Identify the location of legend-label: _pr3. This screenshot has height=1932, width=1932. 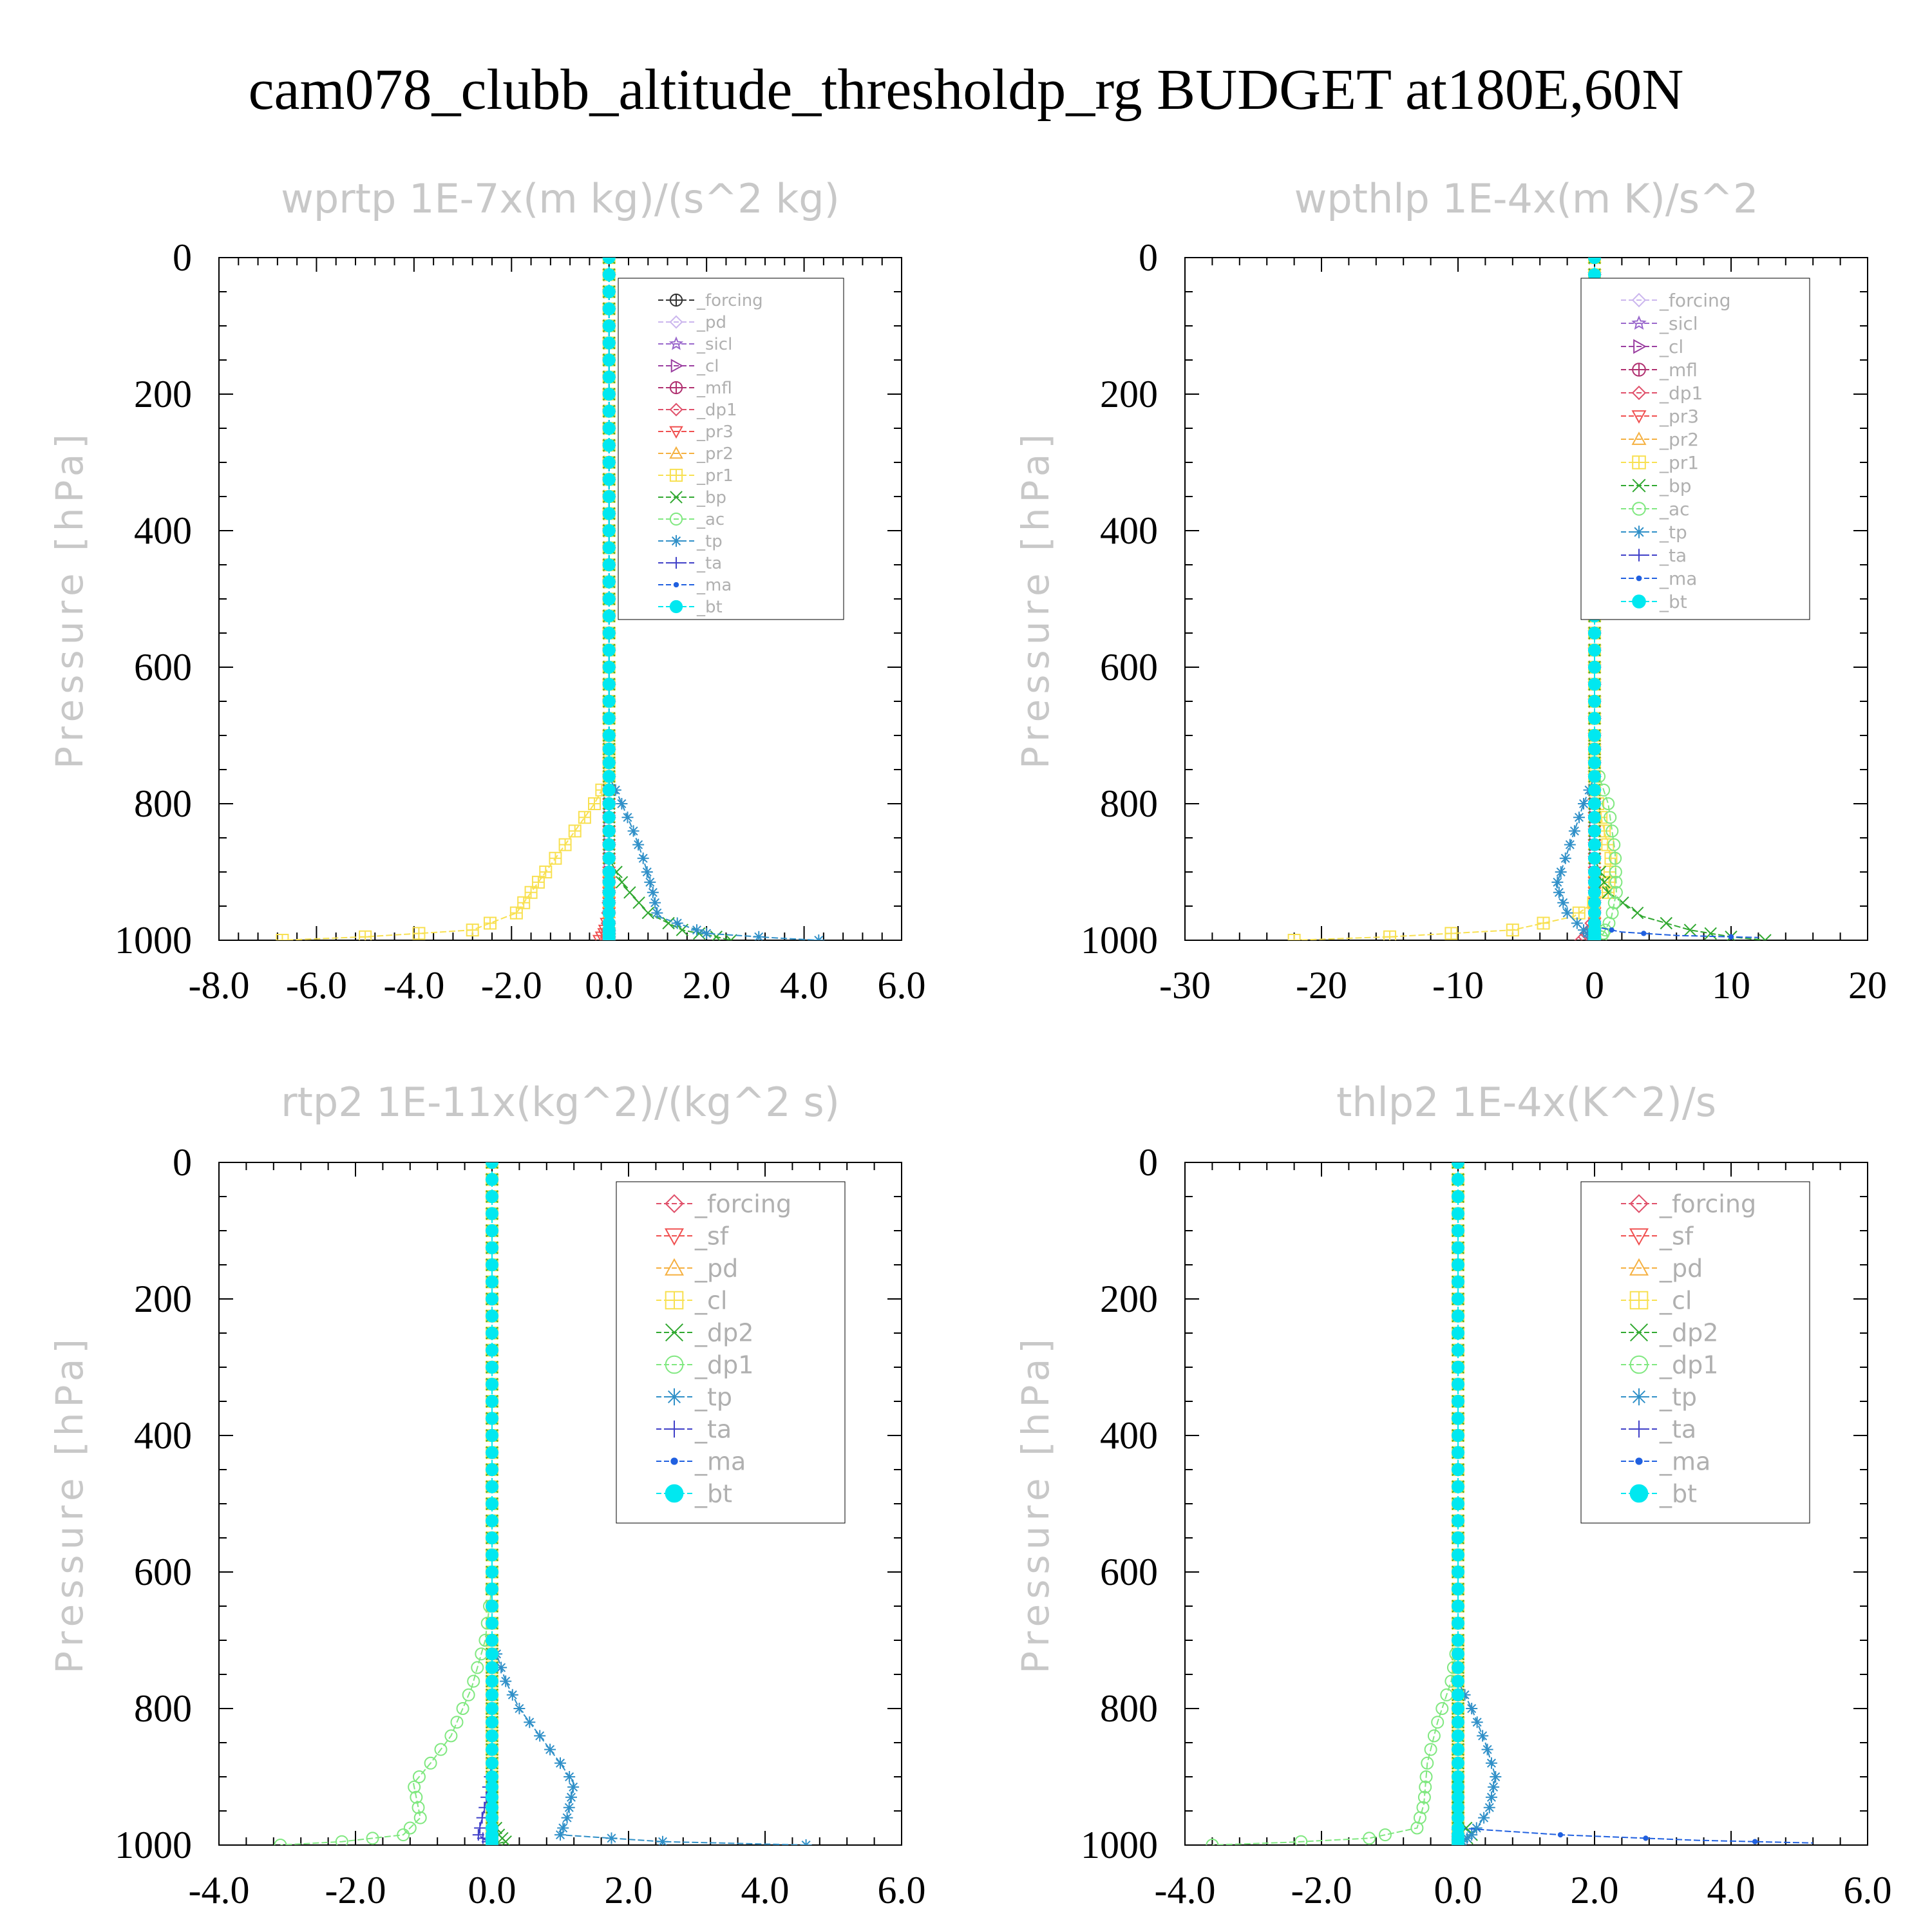
(715, 432).